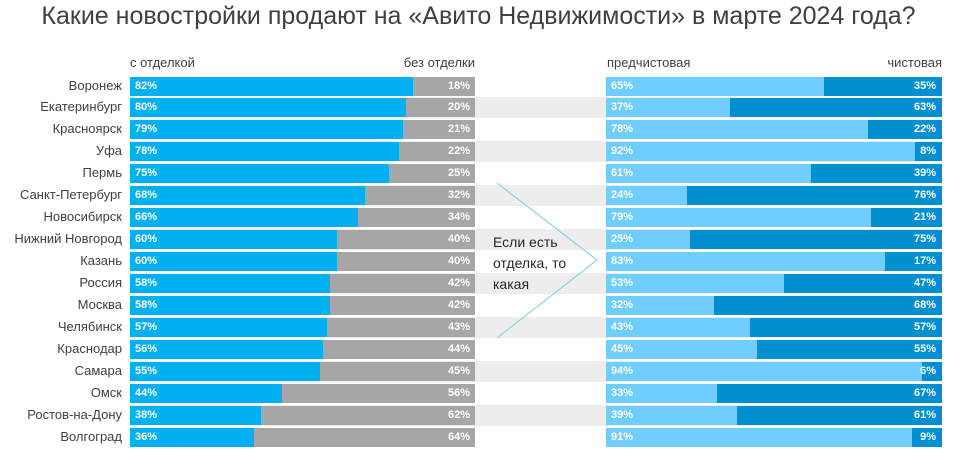 The width and height of the screenshot is (957, 454). What do you see at coordinates (458, 326) in the screenshot?
I see `value-without-finish: 43%` at bounding box center [458, 326].